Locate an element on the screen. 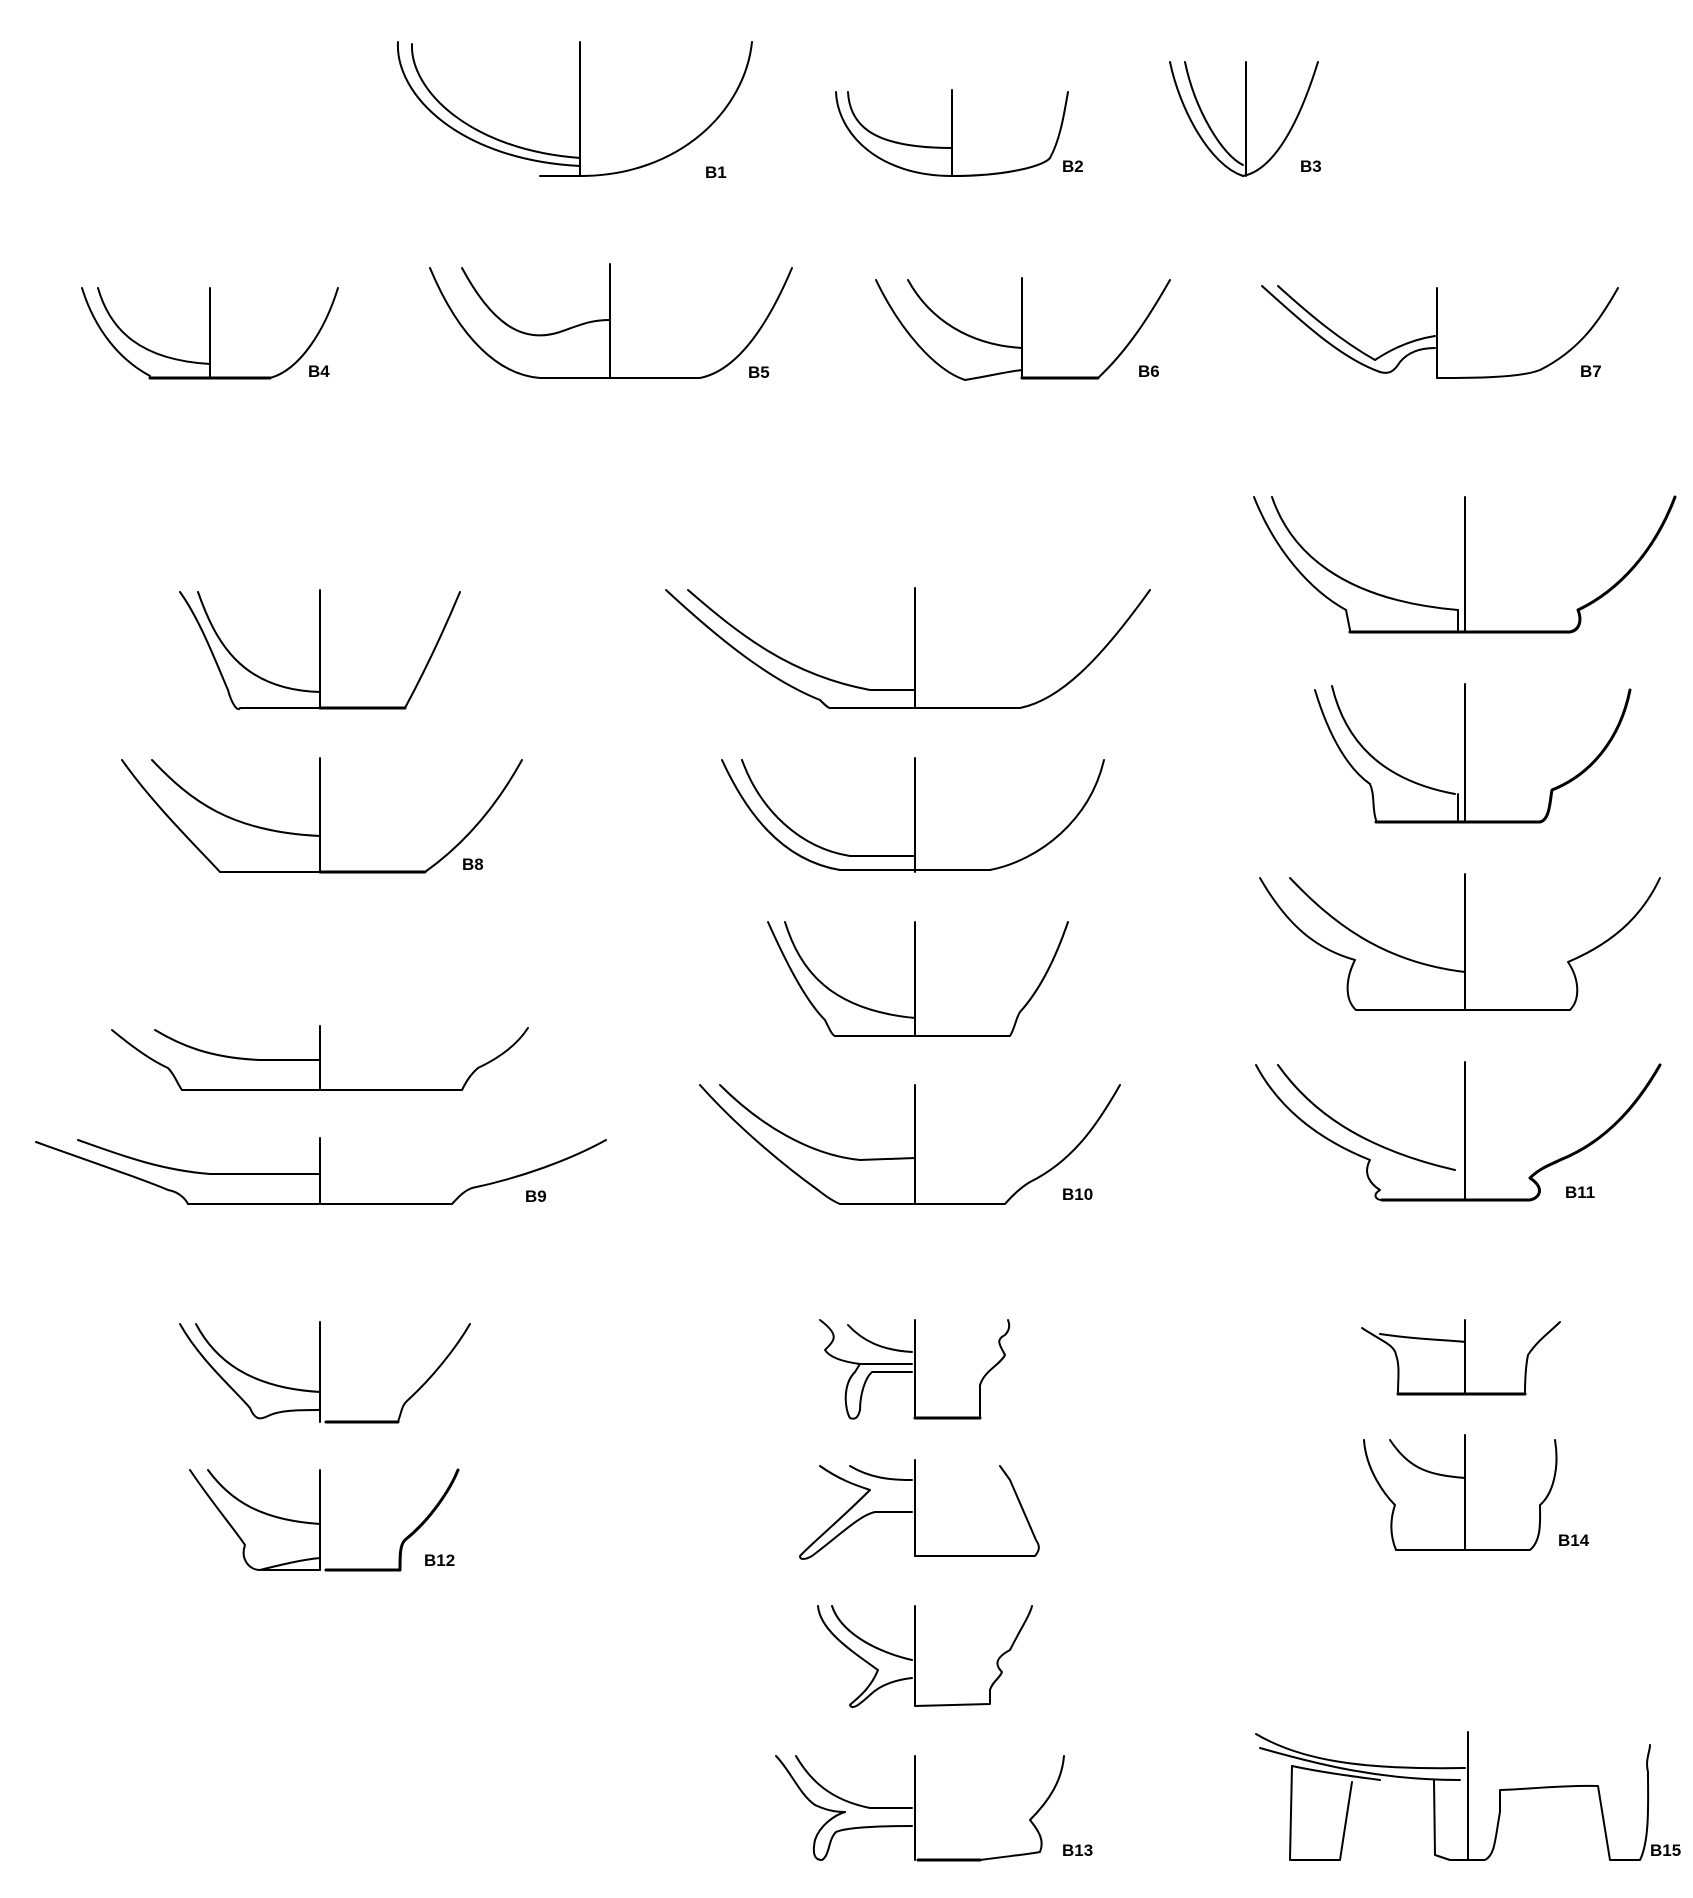  label-b5: B5 is located at coordinates (759, 372).